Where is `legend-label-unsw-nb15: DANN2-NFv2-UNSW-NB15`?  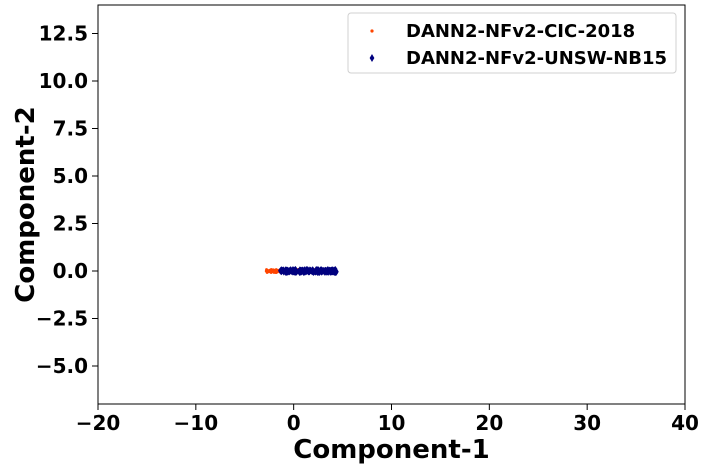 legend-label-unsw-nb15: DANN2-NFv2-UNSW-NB15 is located at coordinates (536, 58).